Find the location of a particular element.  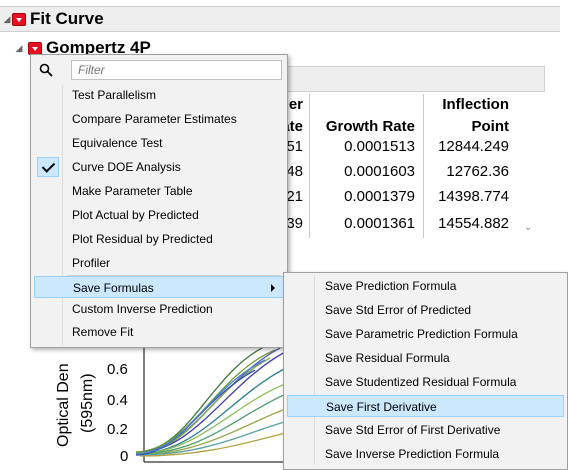

submenu-arrow-icon is located at coordinates (273, 288).